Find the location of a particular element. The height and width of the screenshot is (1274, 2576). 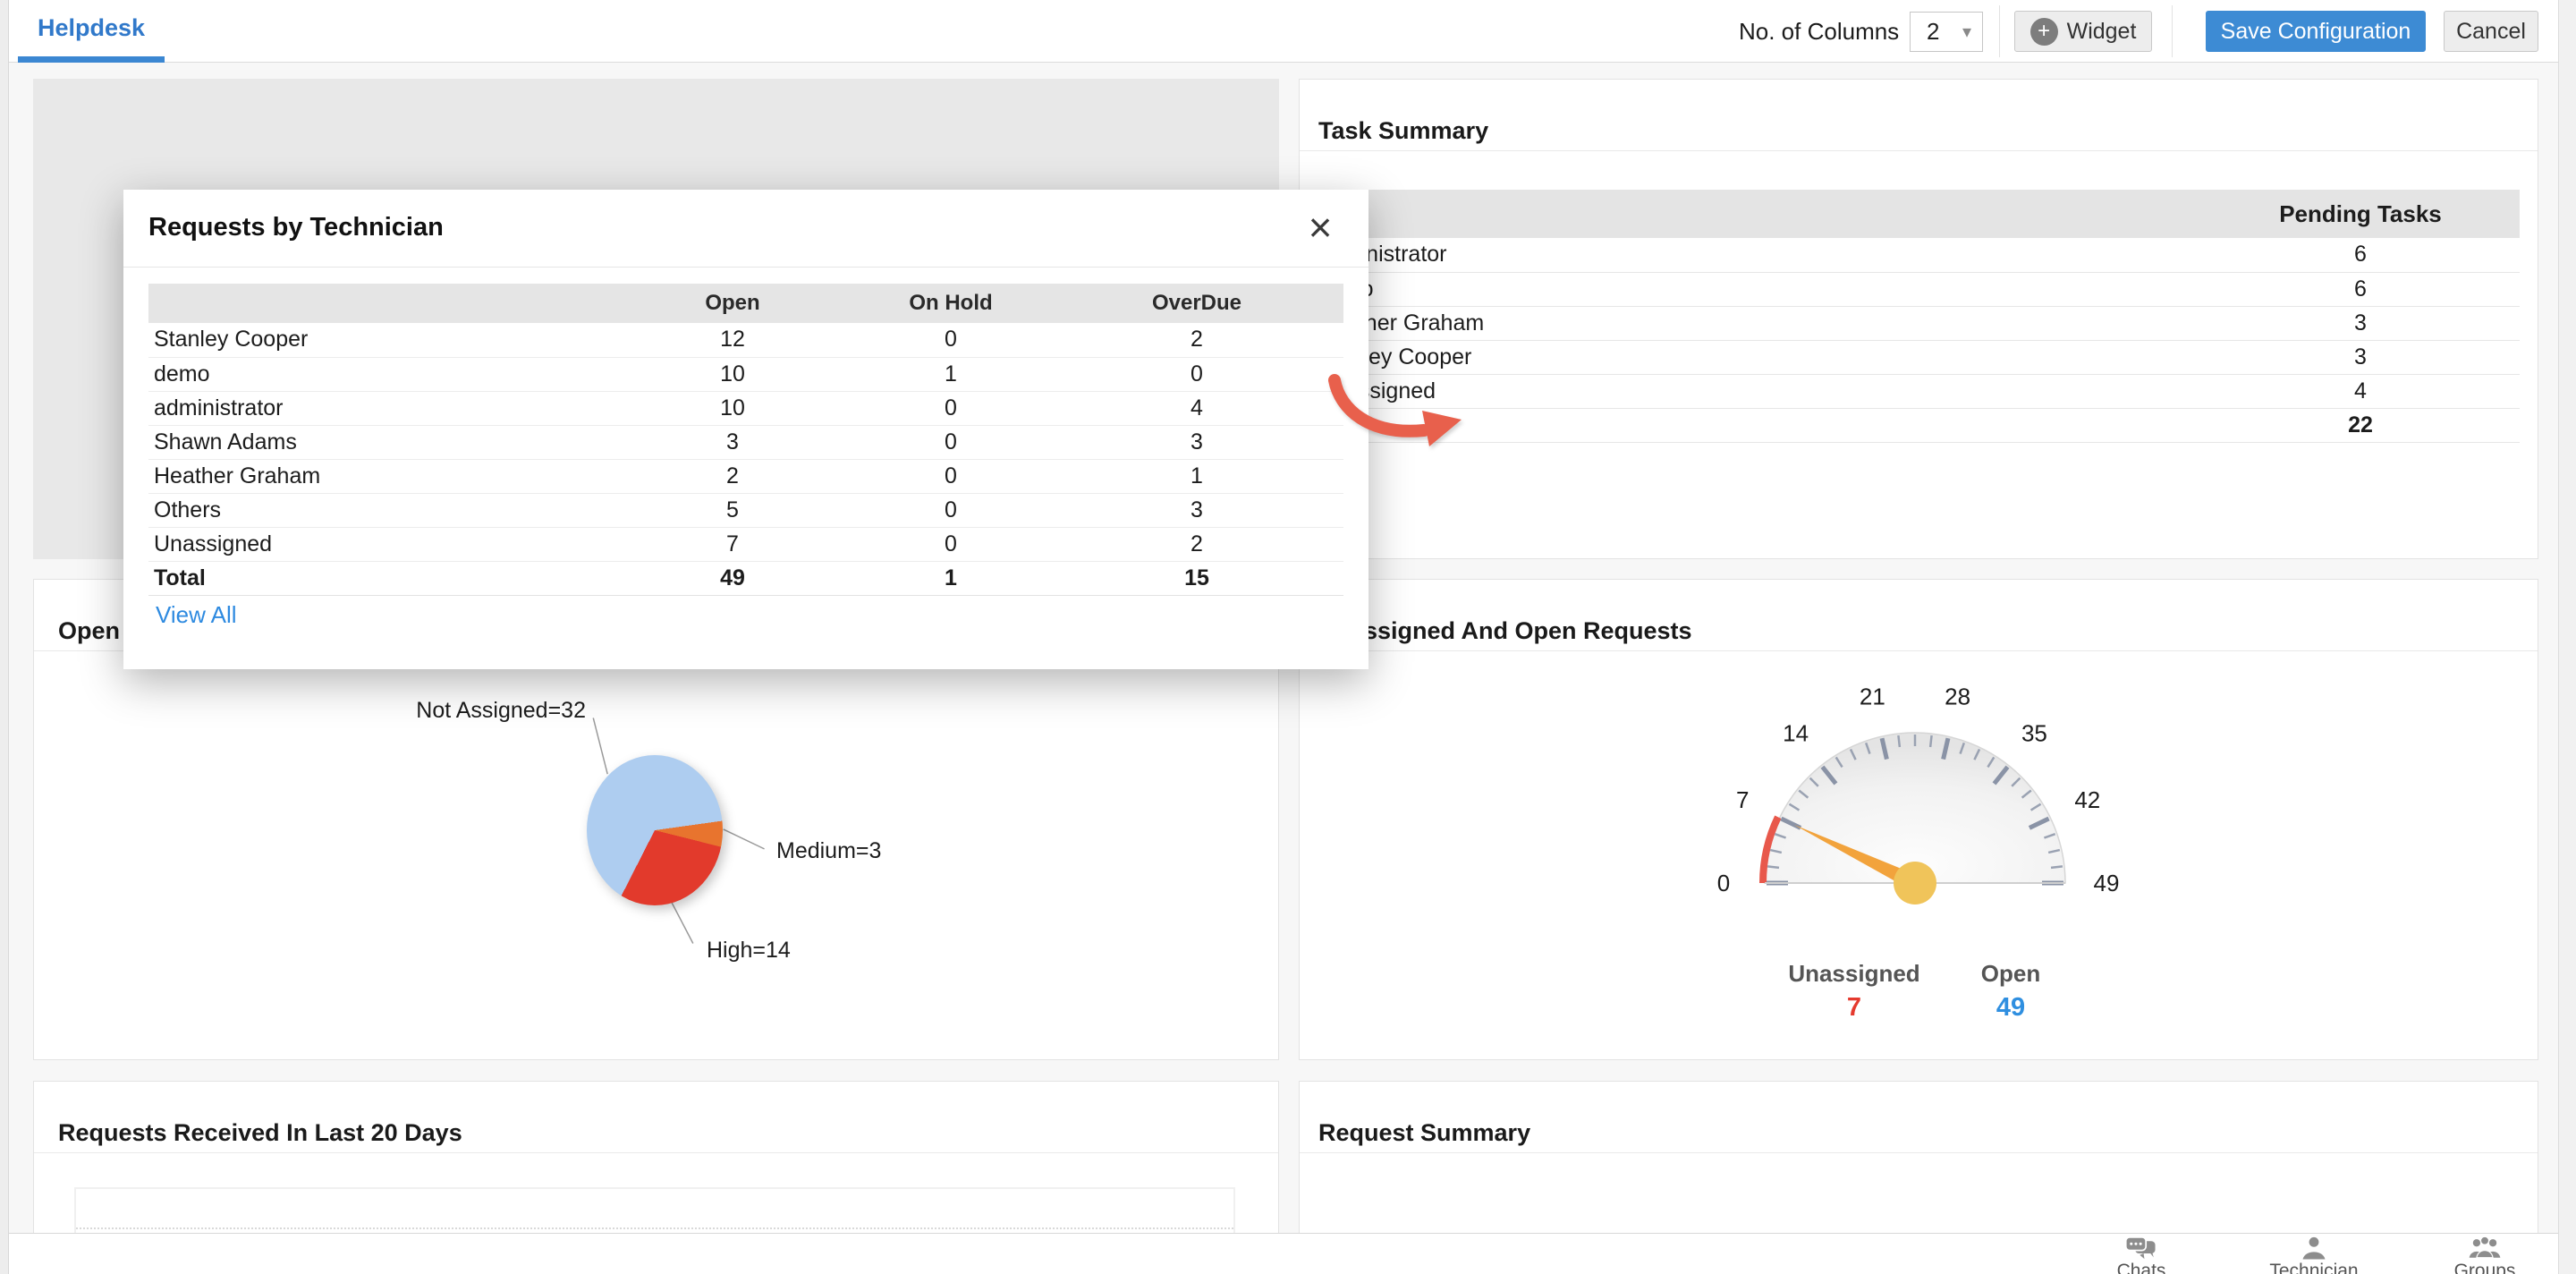

cell-overdue: 1 is located at coordinates (1196, 477).